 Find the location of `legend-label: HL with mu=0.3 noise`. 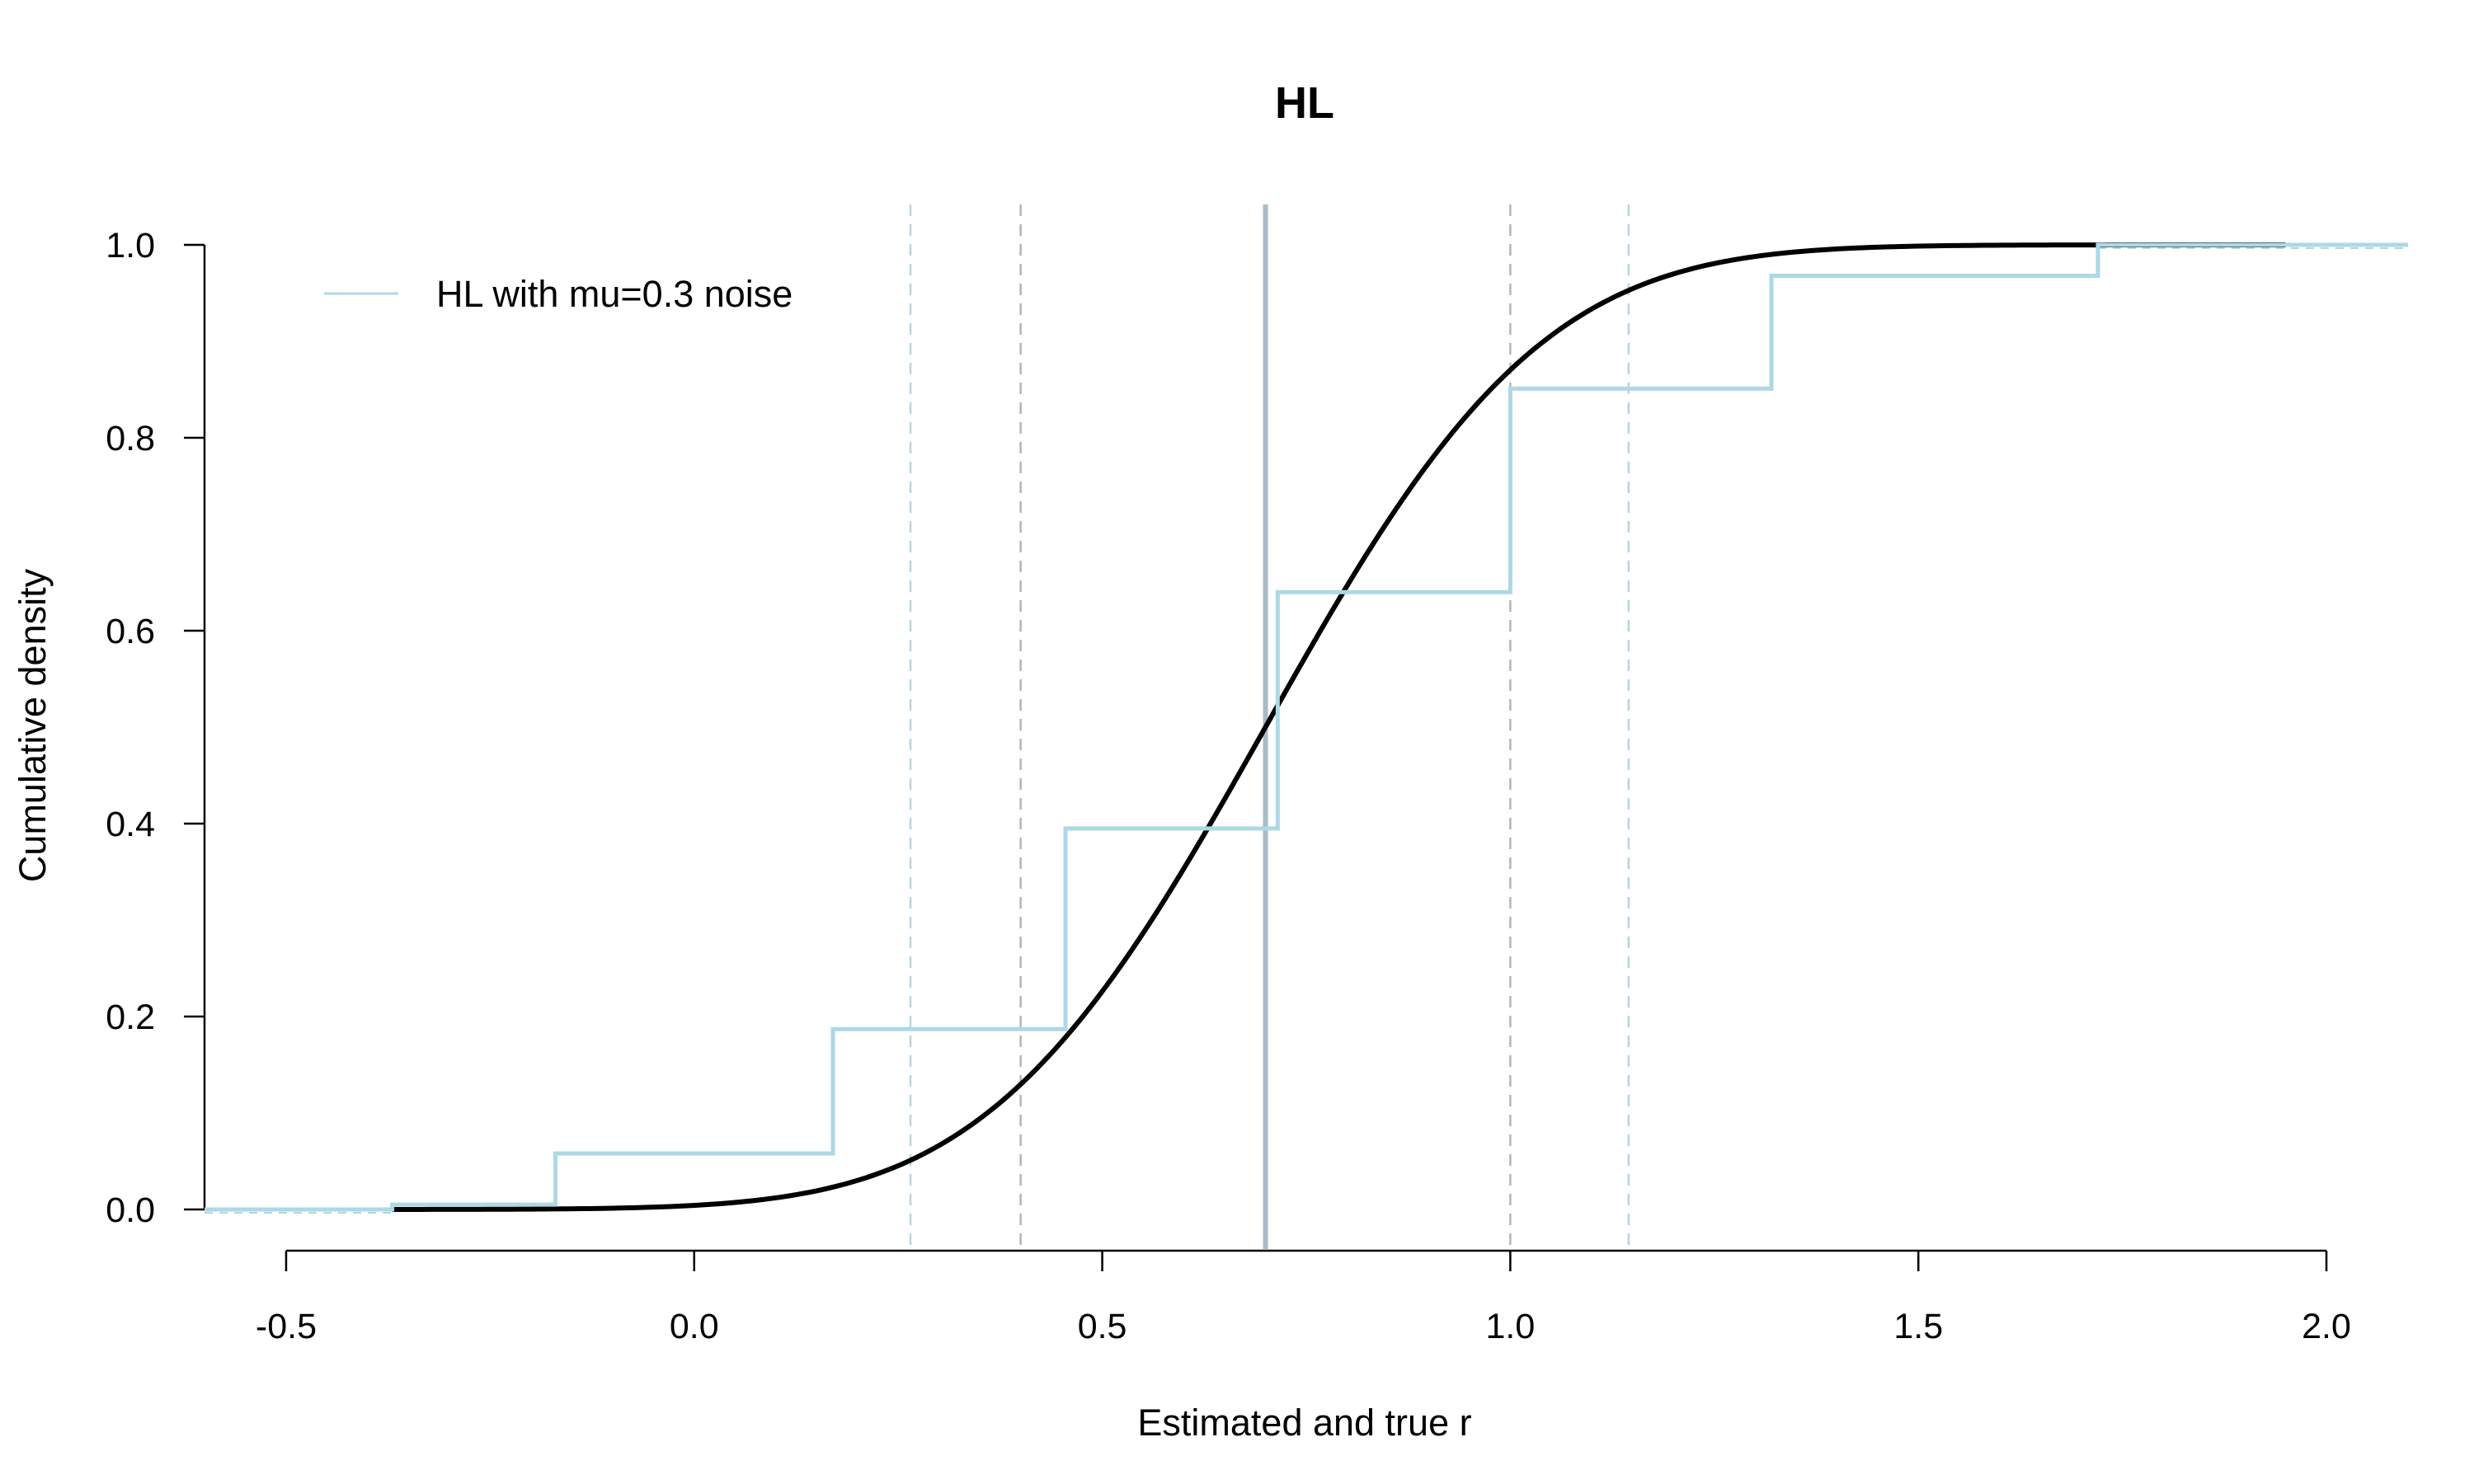

legend-label: HL with mu=0.3 noise is located at coordinates (614, 294).